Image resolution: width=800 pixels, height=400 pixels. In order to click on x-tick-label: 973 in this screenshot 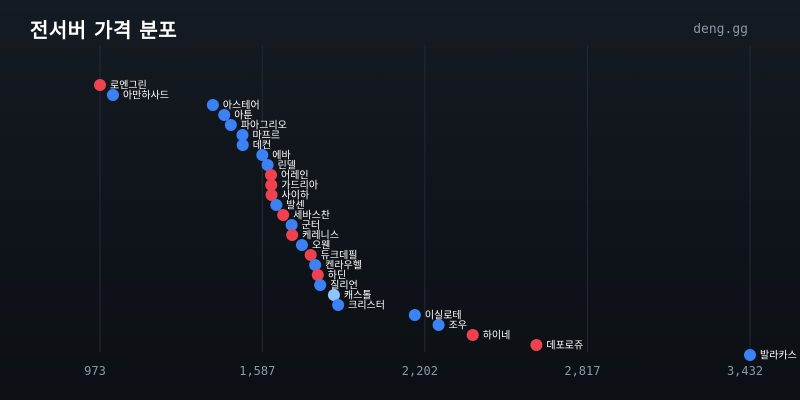, I will do `click(95, 371)`.